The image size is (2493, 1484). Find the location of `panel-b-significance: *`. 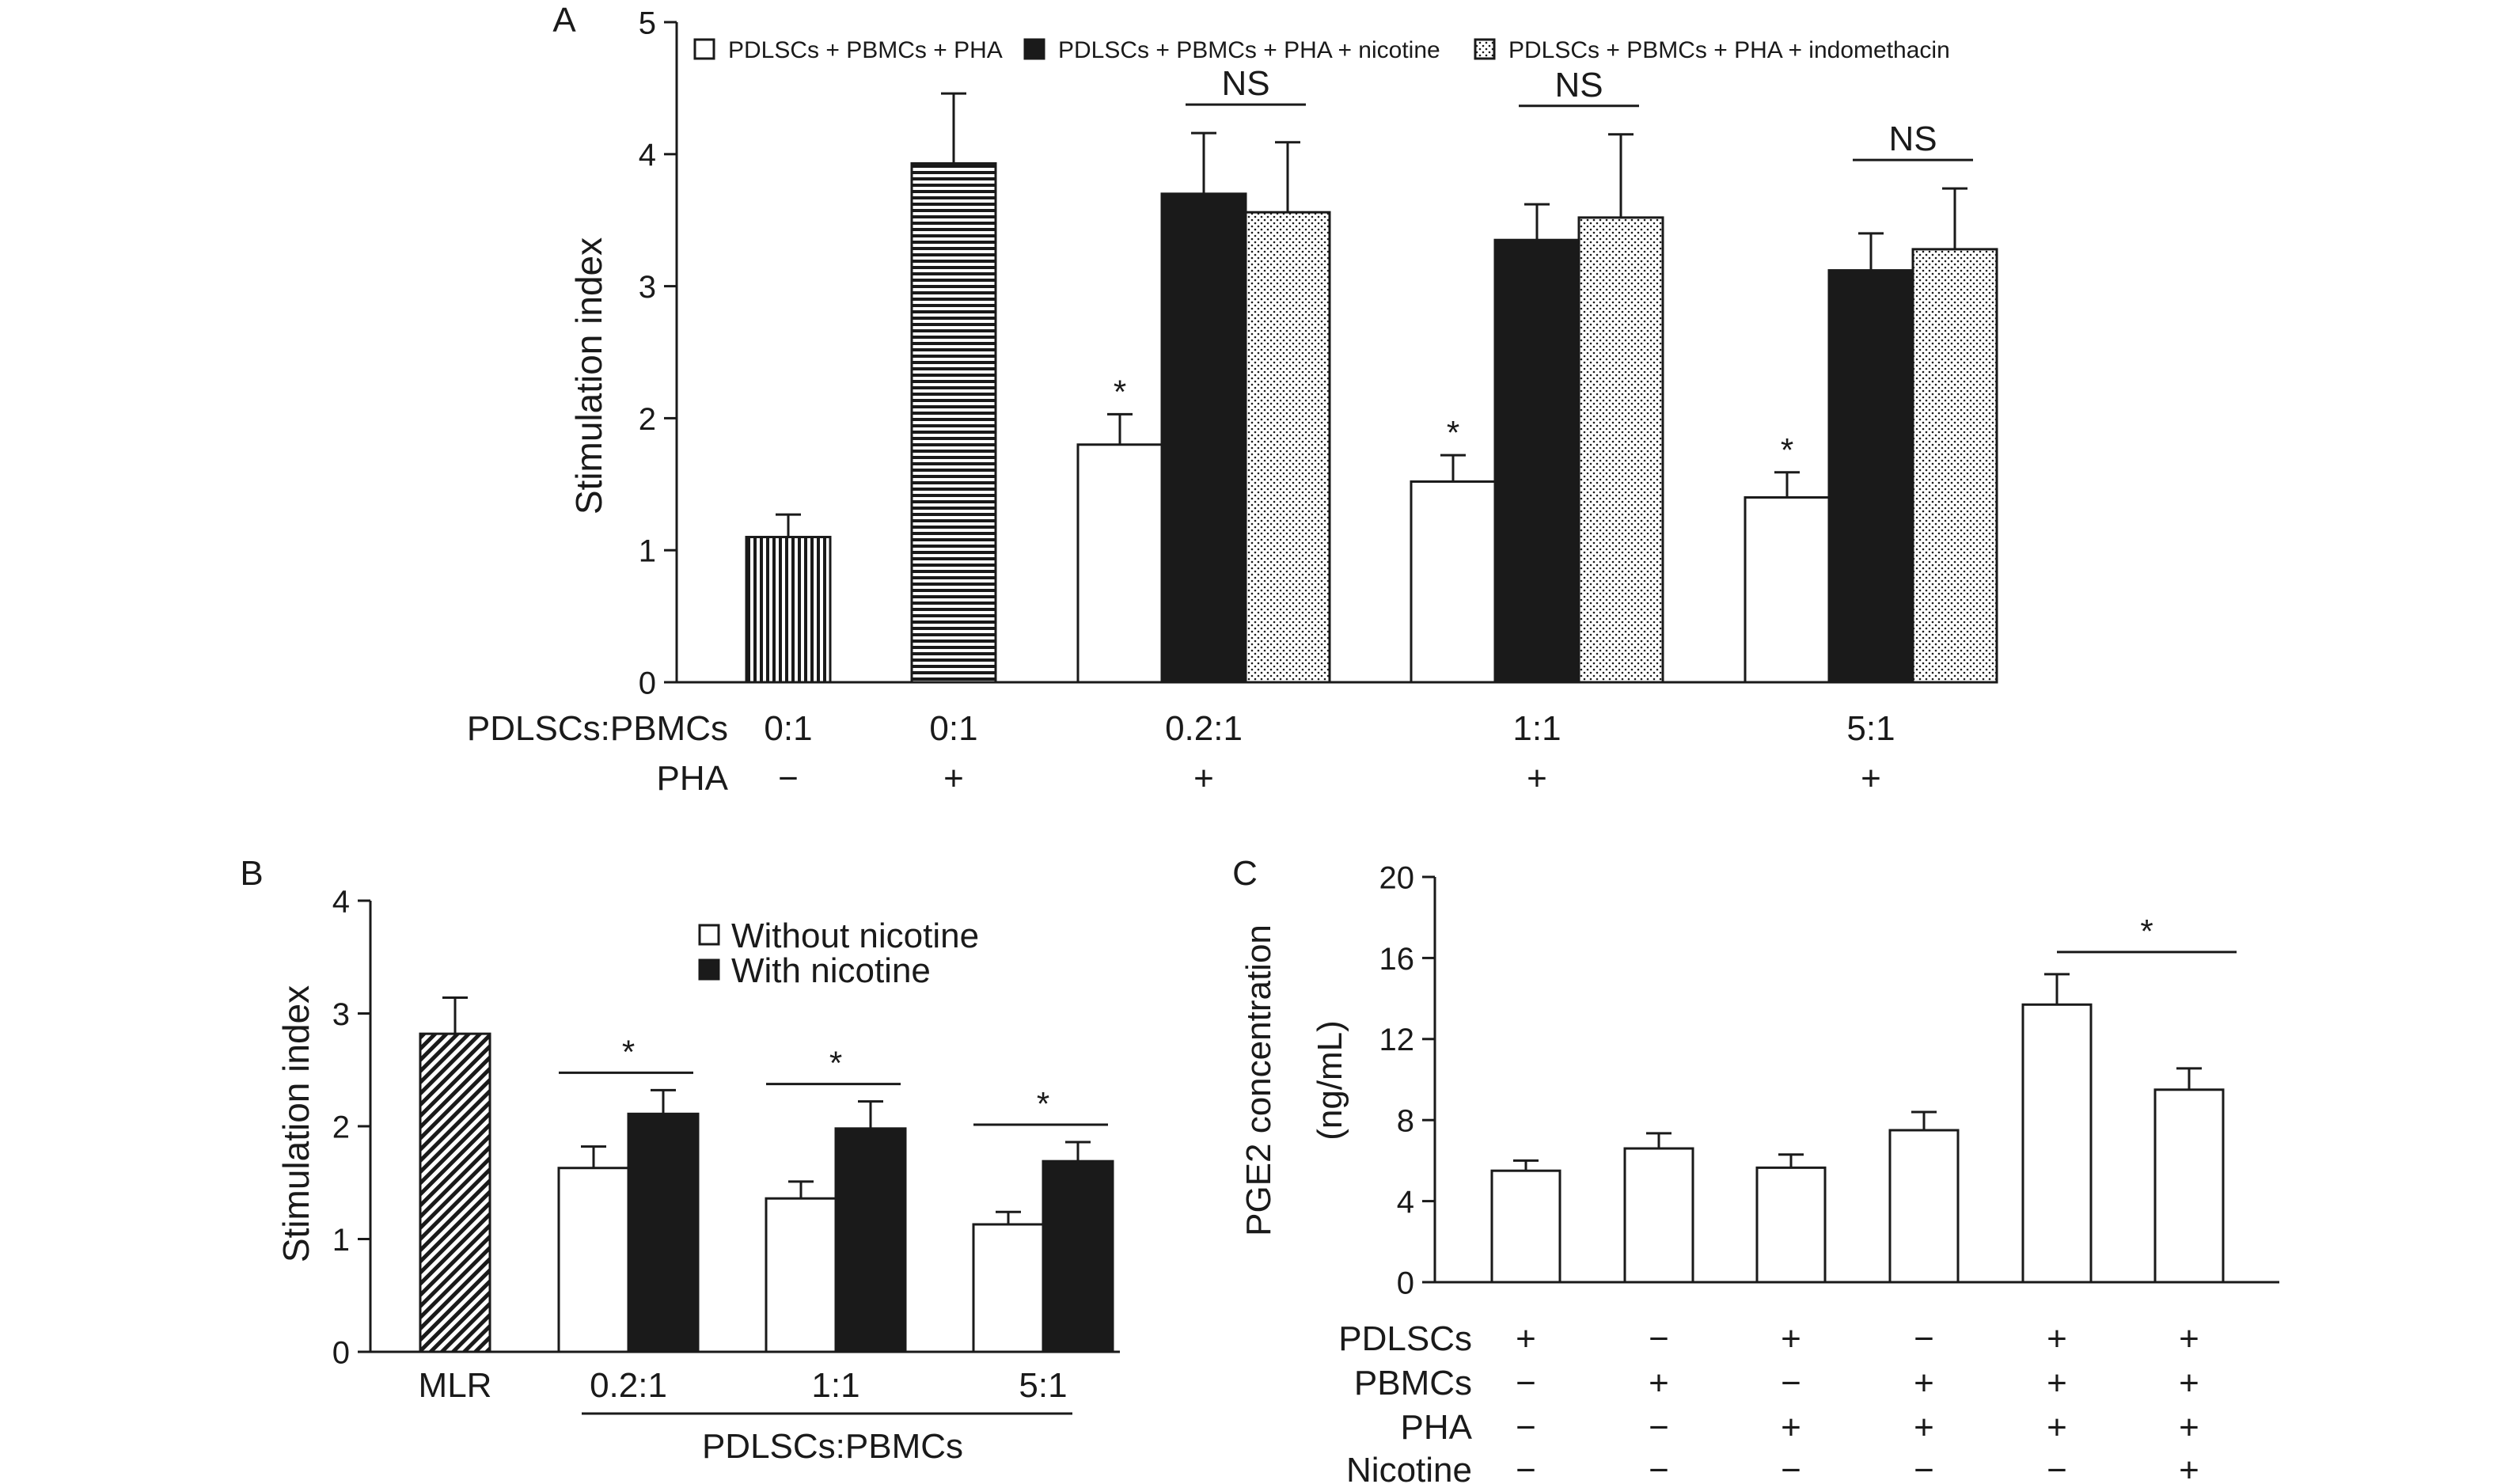

panel-b-significance: * is located at coordinates (835, 1063).